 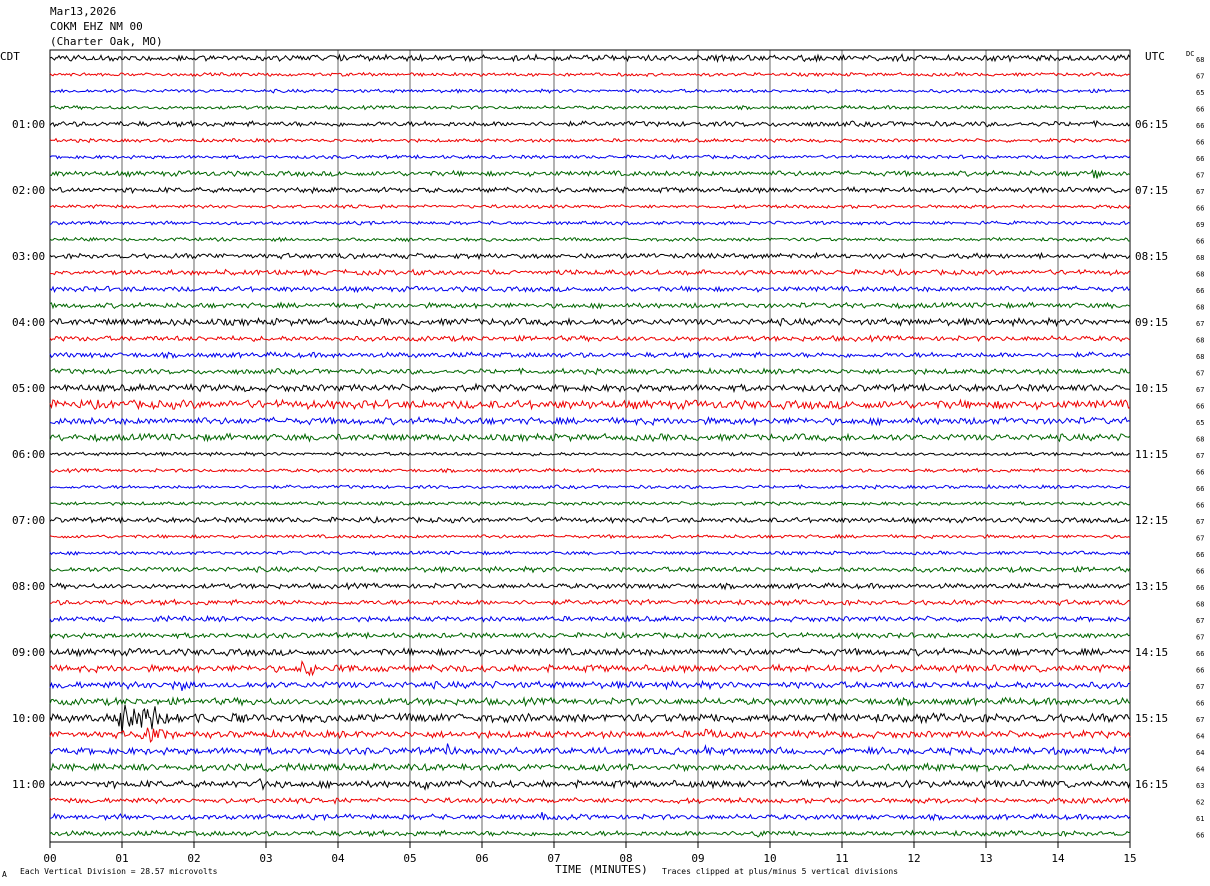 What do you see at coordinates (4, 874) in the screenshot?
I see `corner-mark: A` at bounding box center [4, 874].